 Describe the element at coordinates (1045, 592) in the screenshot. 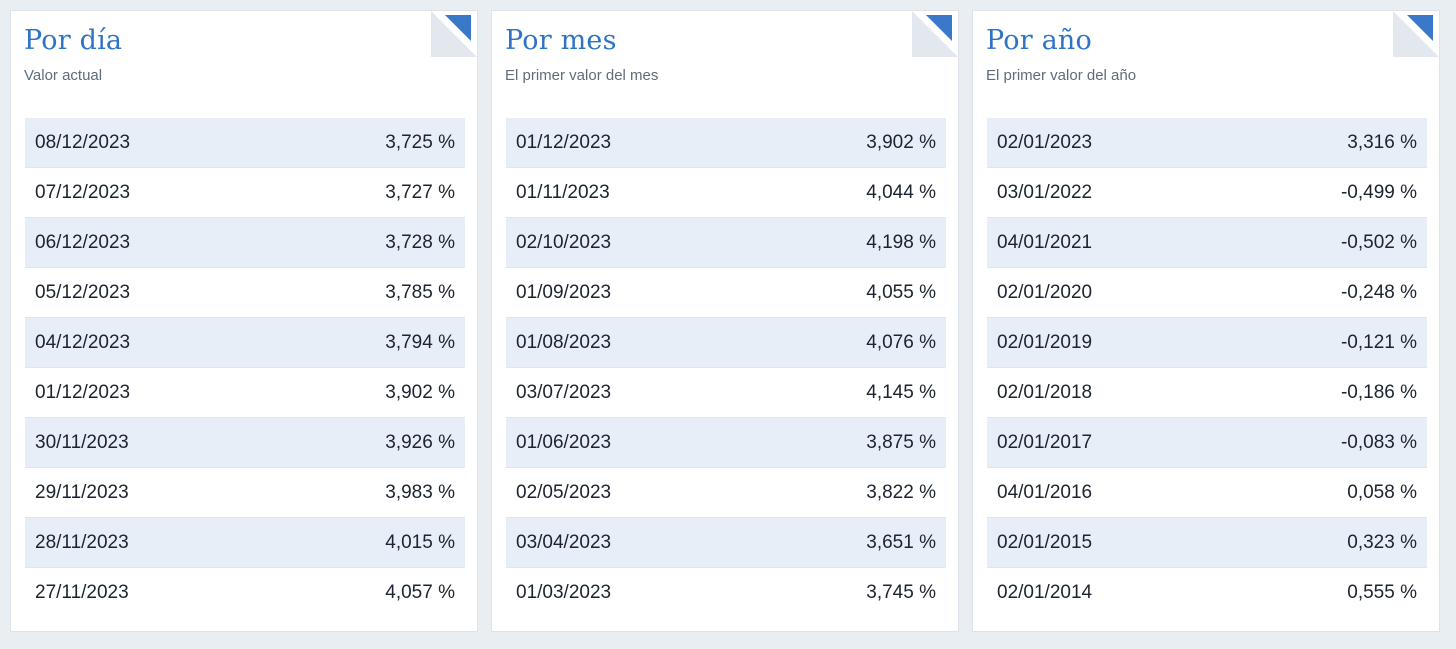

I see `date-cell: 02/01/2014` at that location.